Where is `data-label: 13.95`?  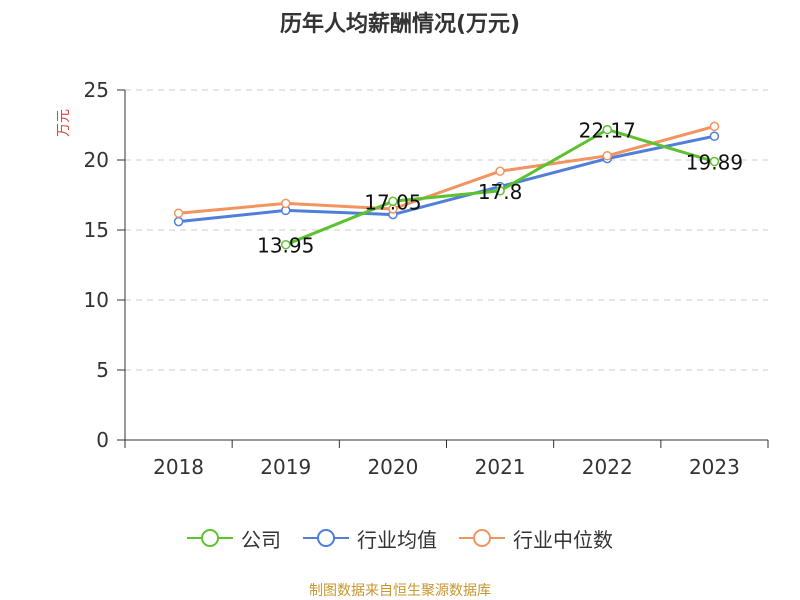 data-label: 13.95 is located at coordinates (285, 246).